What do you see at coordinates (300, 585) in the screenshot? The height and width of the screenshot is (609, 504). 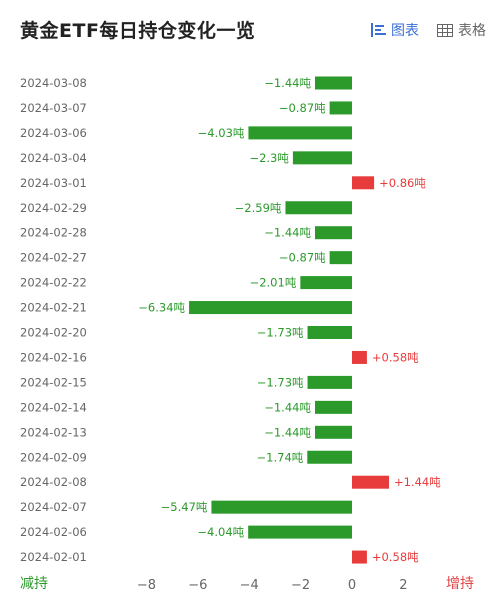 I see `x-tick-label: −2` at bounding box center [300, 585].